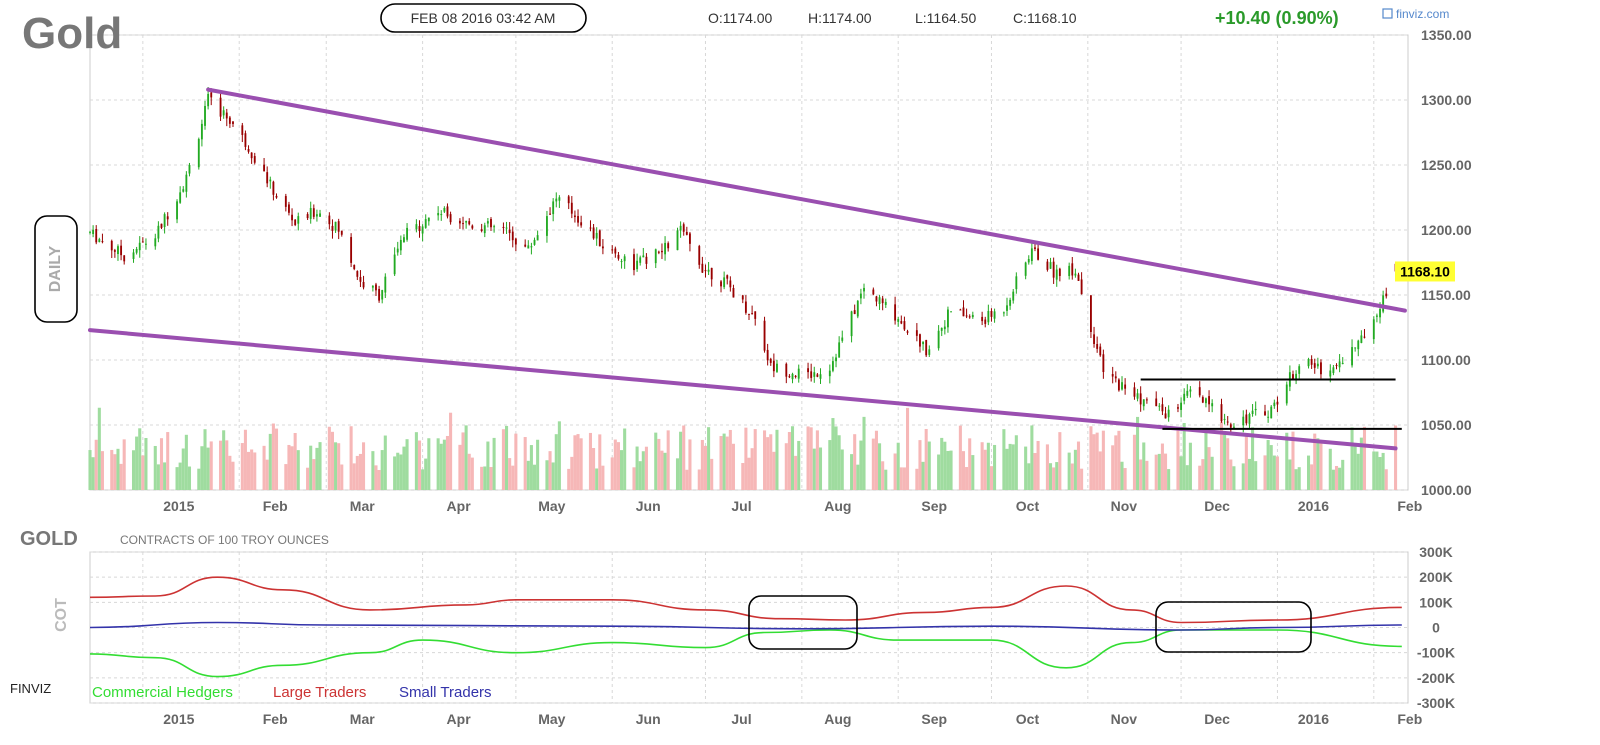  I want to click on cot-x-tick-label: Jul, so click(741, 719).